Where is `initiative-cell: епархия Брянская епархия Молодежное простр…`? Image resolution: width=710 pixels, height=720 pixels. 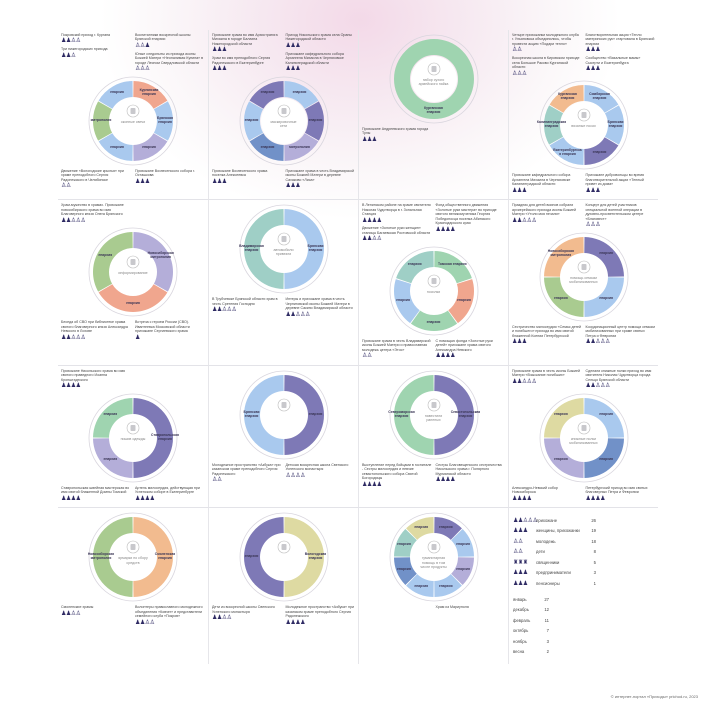
initiative-cell: епархия Брянская епархия Молодежное простр… is located at coordinates (283, 437).